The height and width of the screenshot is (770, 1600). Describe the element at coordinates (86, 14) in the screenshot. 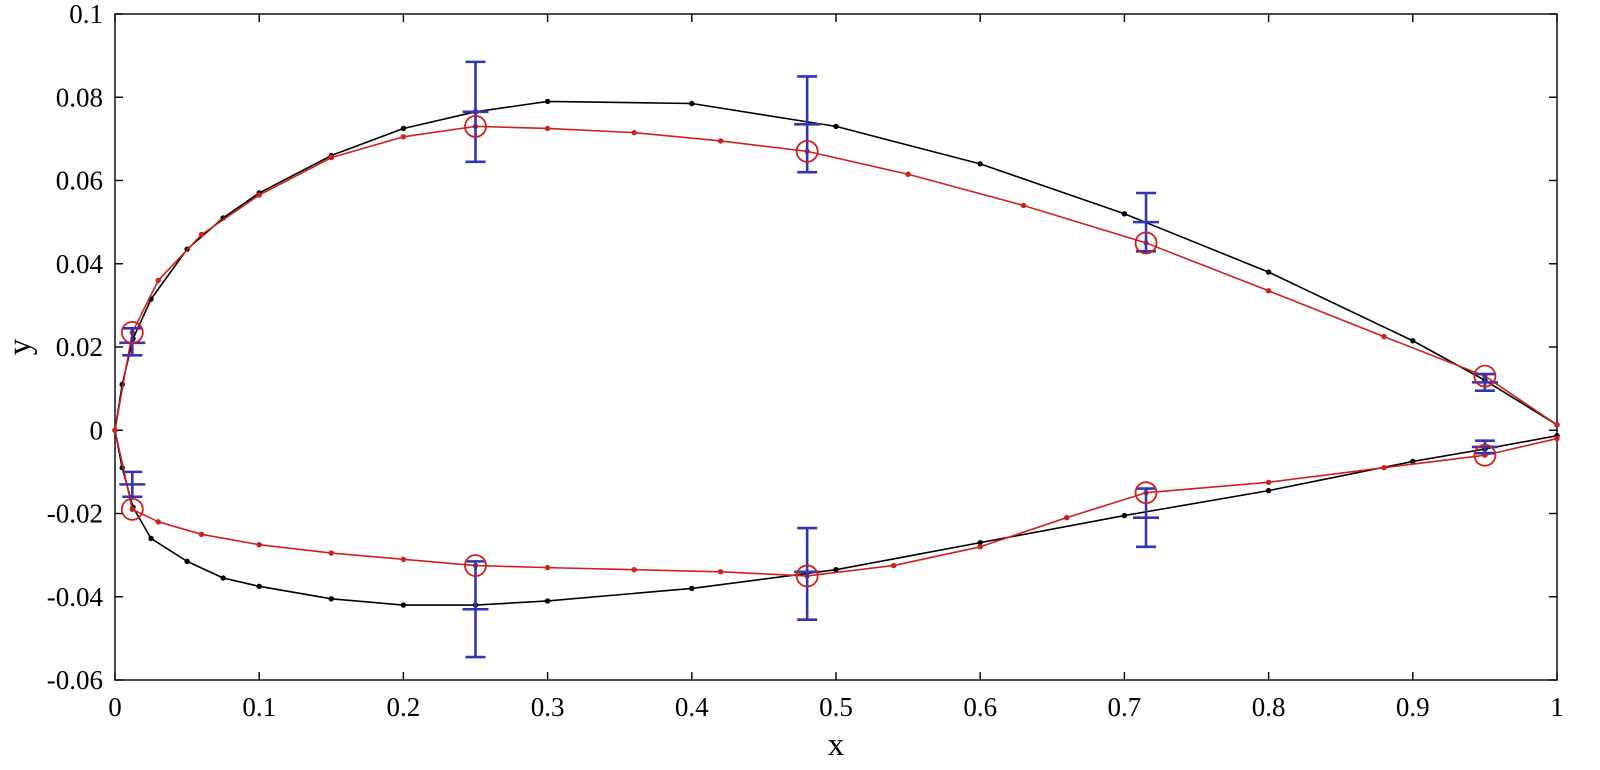

I see `y-tick-label: 0.1` at that location.